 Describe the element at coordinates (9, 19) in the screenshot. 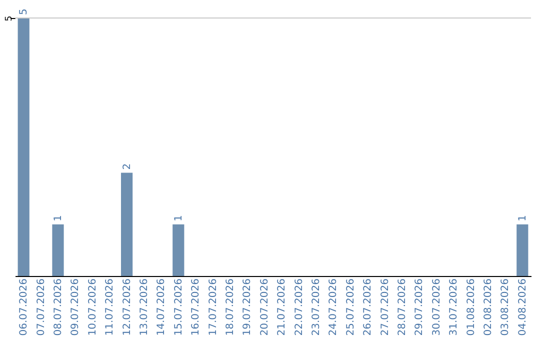

I see `data-label: 5` at that location.